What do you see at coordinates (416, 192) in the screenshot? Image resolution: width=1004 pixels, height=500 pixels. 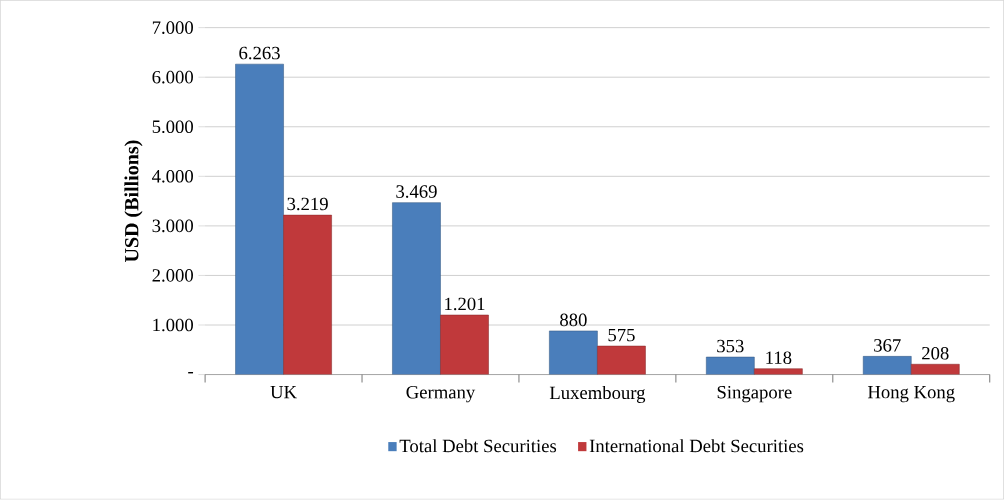 I see `data-label: 3.469` at bounding box center [416, 192].